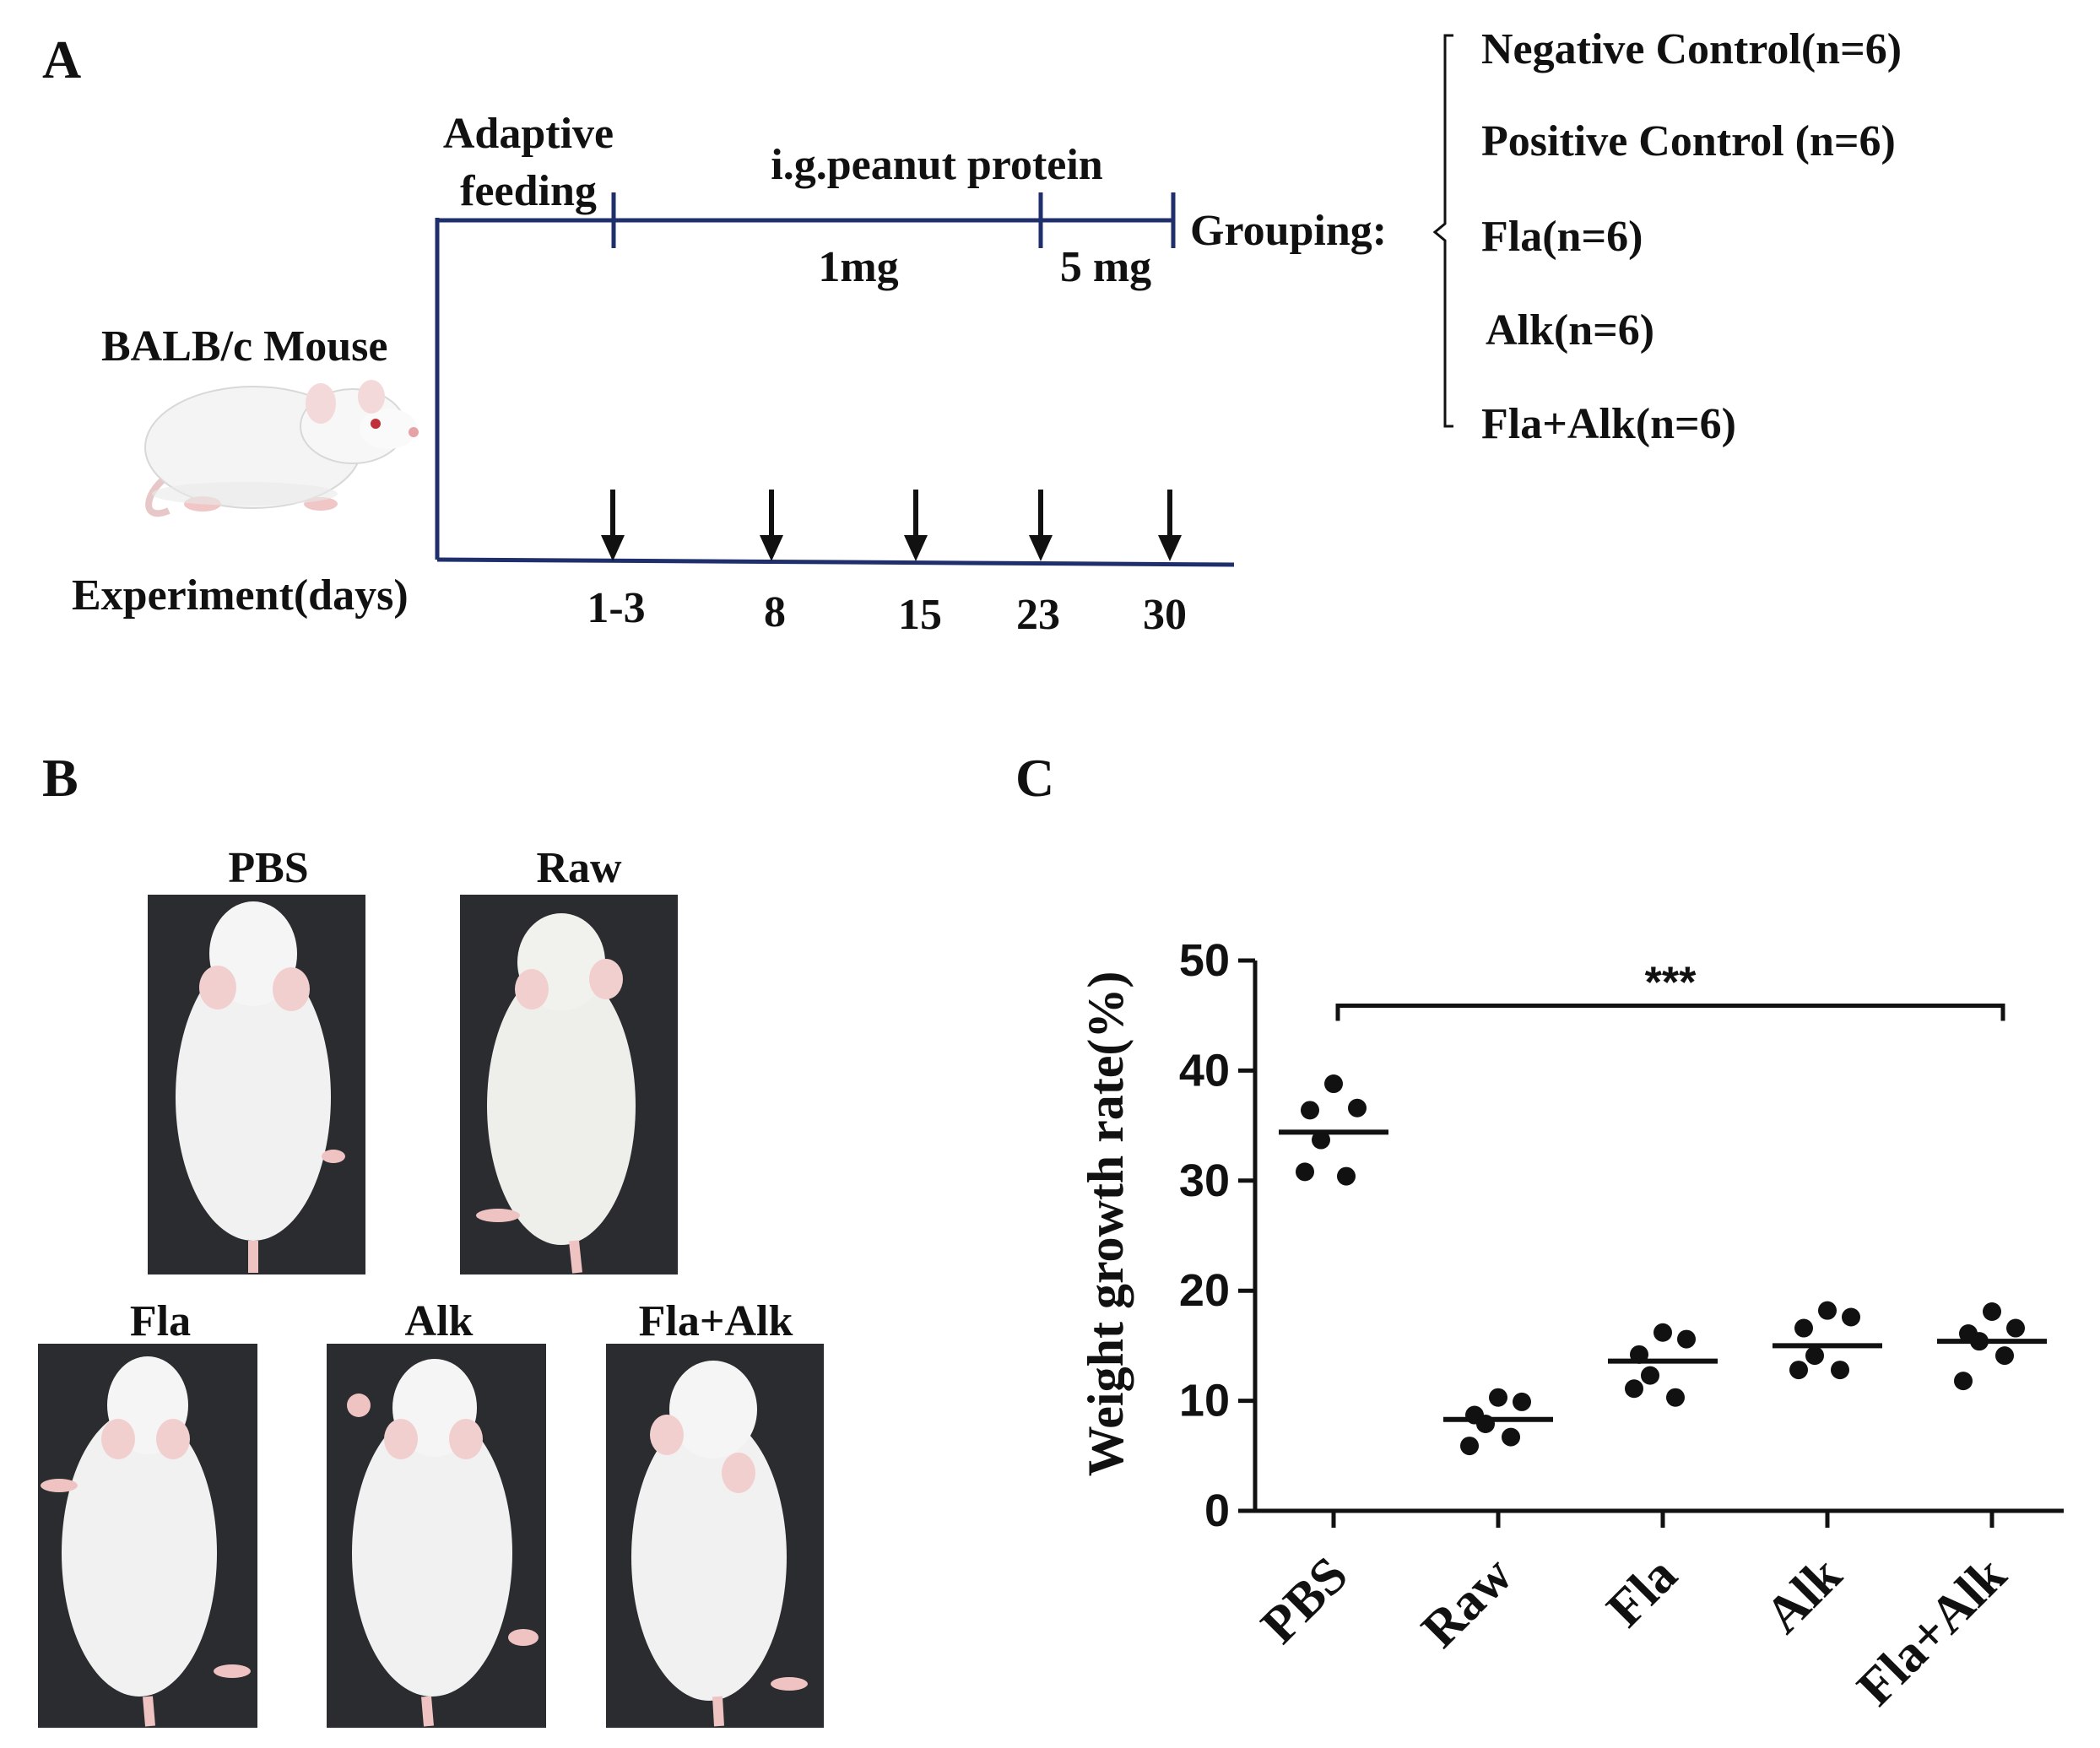  Describe the element at coordinates (1038, 615) in the screenshot. I see `day-label: 23` at that location.